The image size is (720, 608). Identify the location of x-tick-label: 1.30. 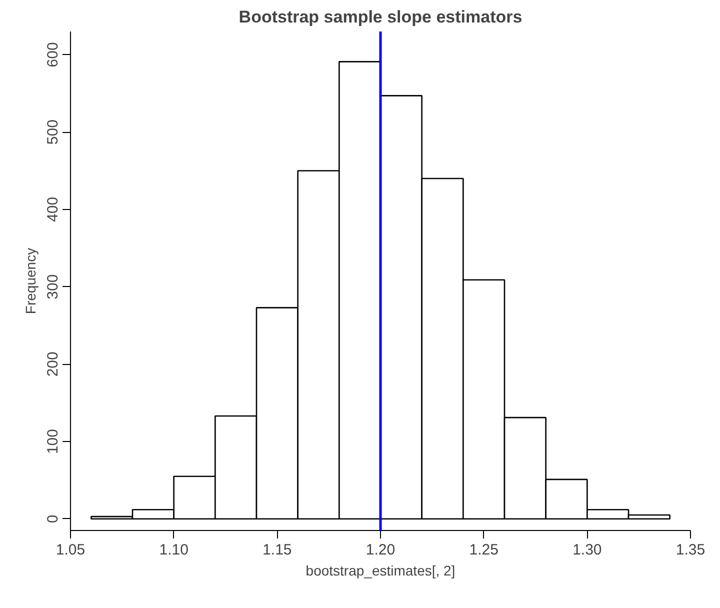
(587, 550).